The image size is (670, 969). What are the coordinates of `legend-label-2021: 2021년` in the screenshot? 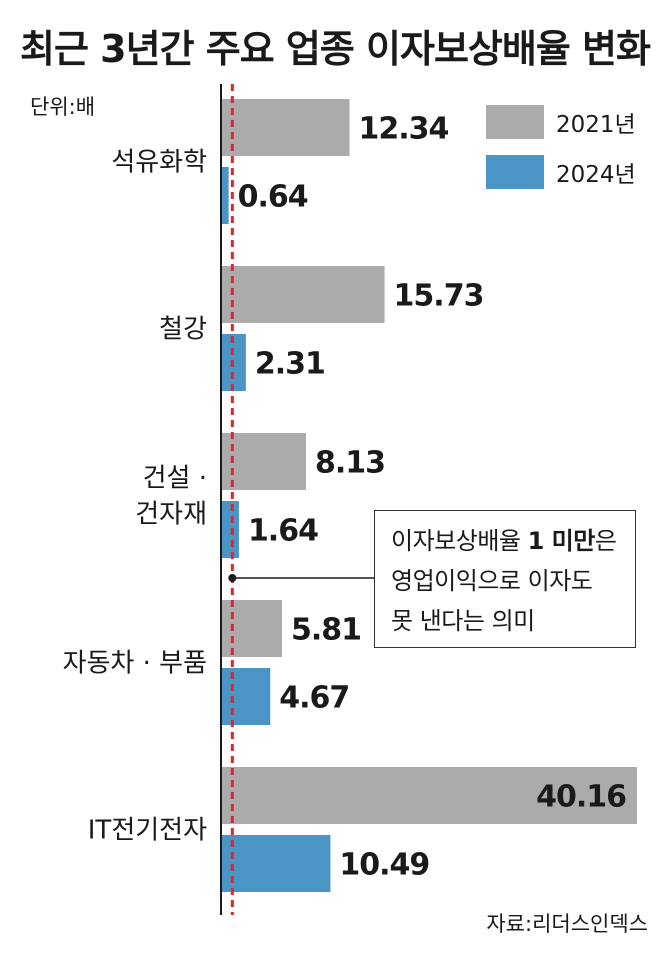 It's located at (596, 125).